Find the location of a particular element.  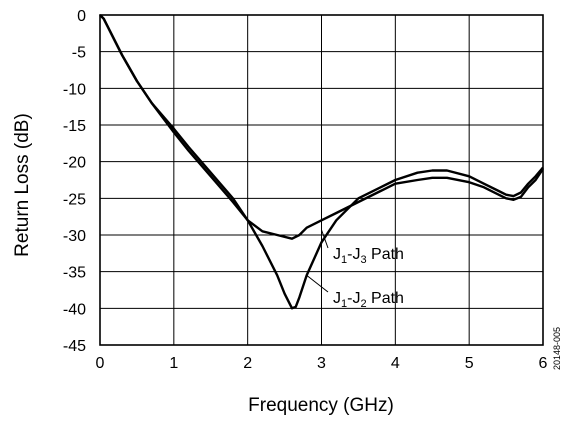

y-tick-label: -30 is located at coordinates (74, 236).